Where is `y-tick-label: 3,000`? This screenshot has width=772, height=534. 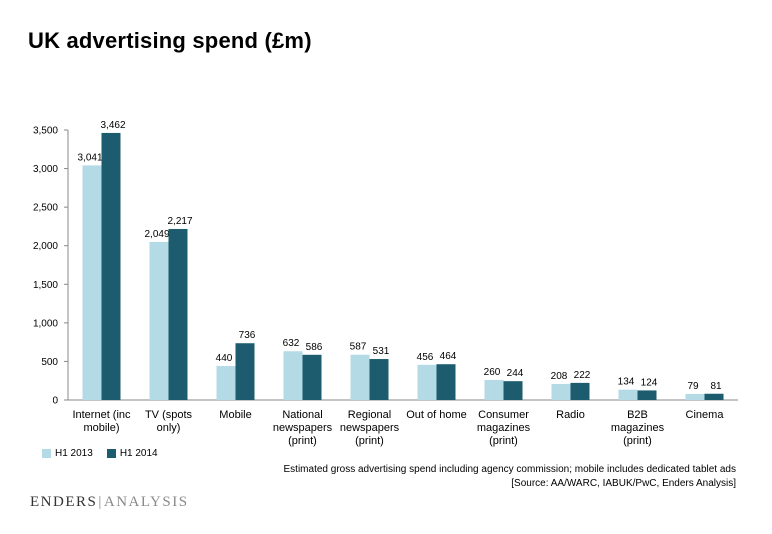 y-tick-label: 3,000 is located at coordinates (45, 169).